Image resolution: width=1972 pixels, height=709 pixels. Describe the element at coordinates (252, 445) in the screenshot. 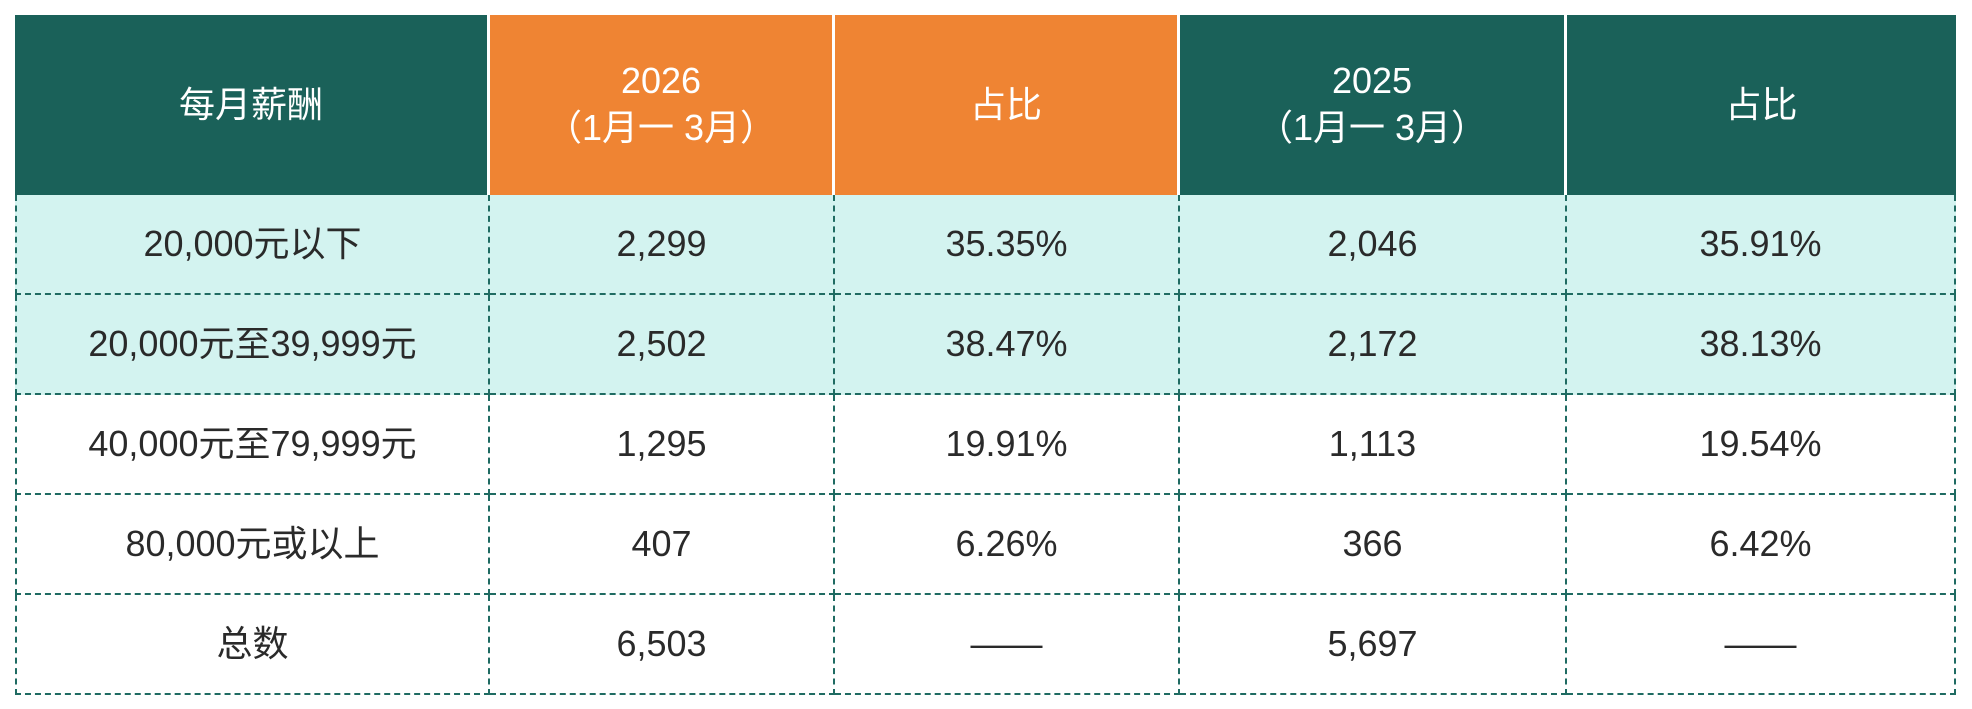

I see `row-label: 40,000元至79,999元` at that location.